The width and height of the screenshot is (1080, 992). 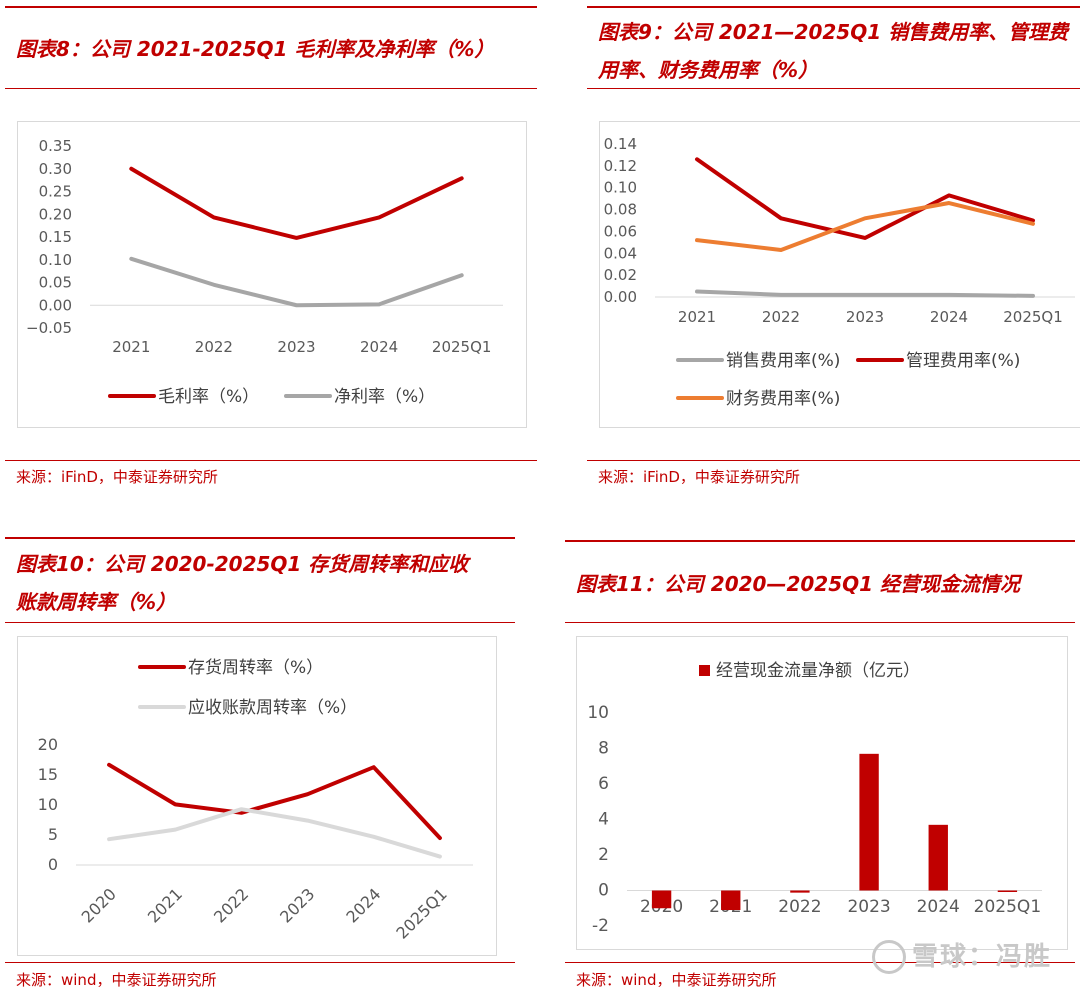 I want to click on legend-label: 存货周转率（%）, so click(x=255, y=668).